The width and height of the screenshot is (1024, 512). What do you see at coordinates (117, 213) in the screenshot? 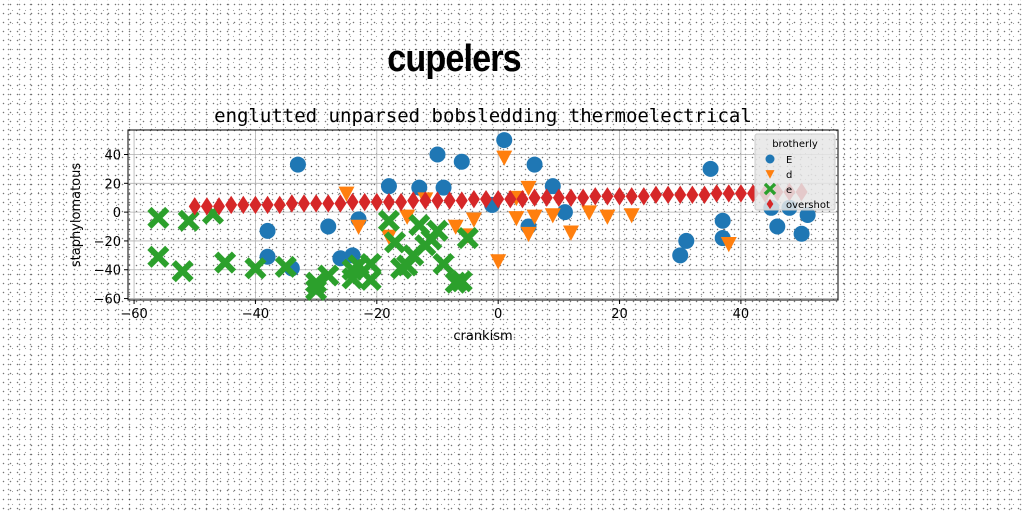
I see `y-tick-label: 0` at bounding box center [117, 213].